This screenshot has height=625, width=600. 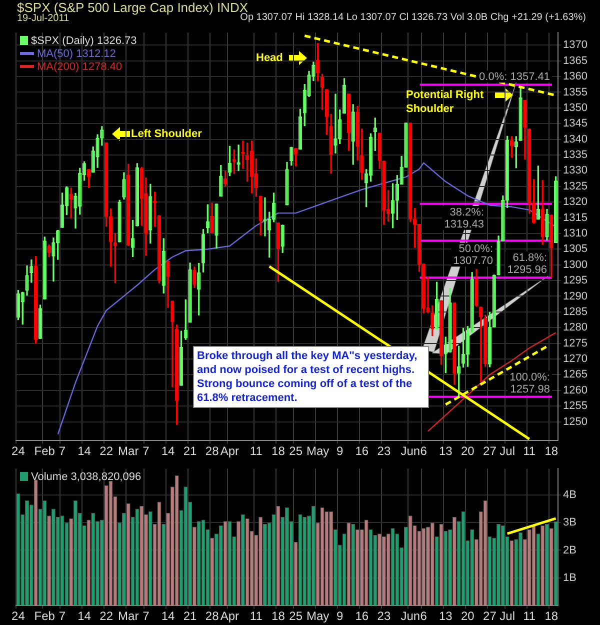 I want to click on y-tick-label: 1335, so click(x=575, y=155).